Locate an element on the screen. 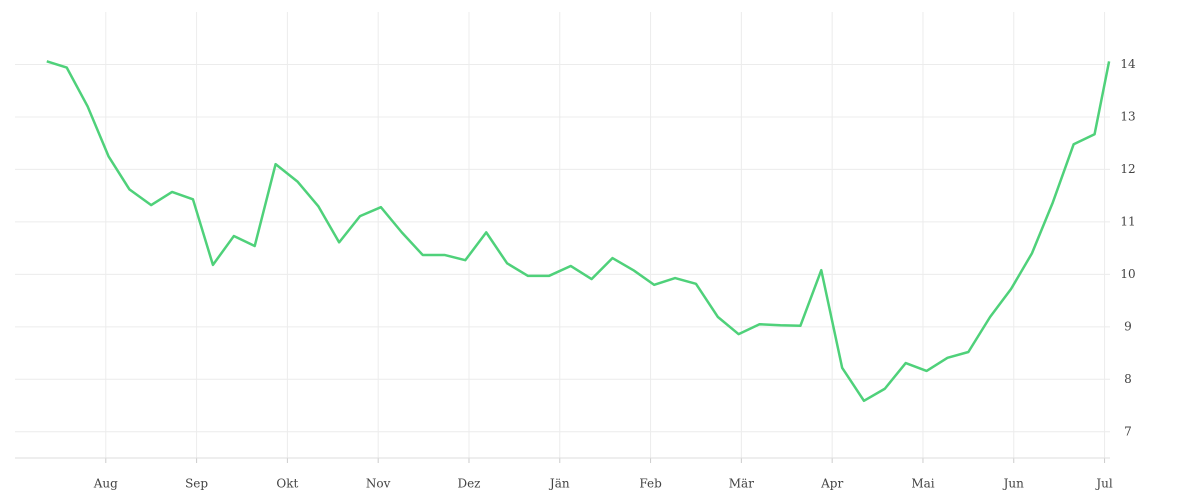  y-tick-label: 11 is located at coordinates (1127, 221).